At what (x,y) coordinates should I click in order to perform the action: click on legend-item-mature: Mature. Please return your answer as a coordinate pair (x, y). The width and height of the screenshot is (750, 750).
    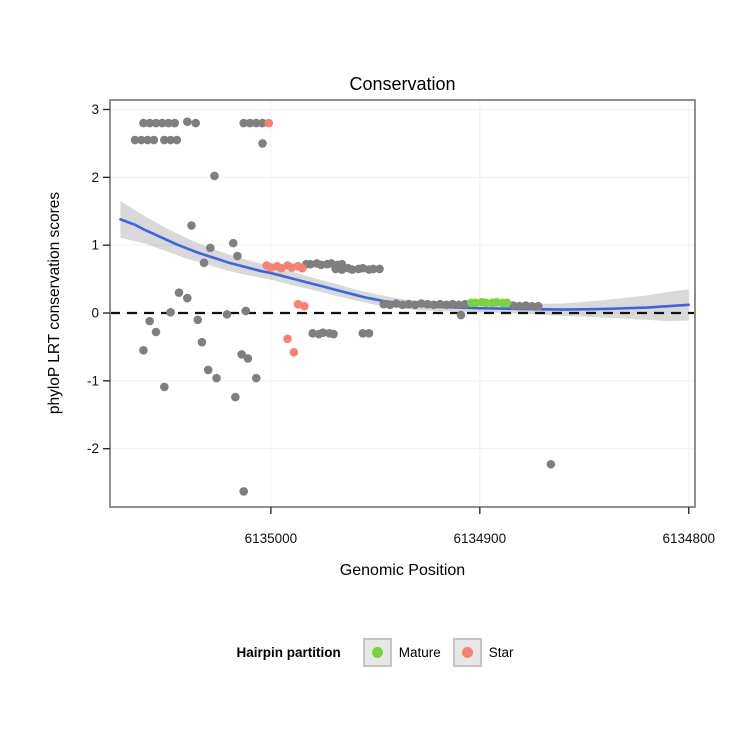
    Looking at the image, I should click on (401, 652).